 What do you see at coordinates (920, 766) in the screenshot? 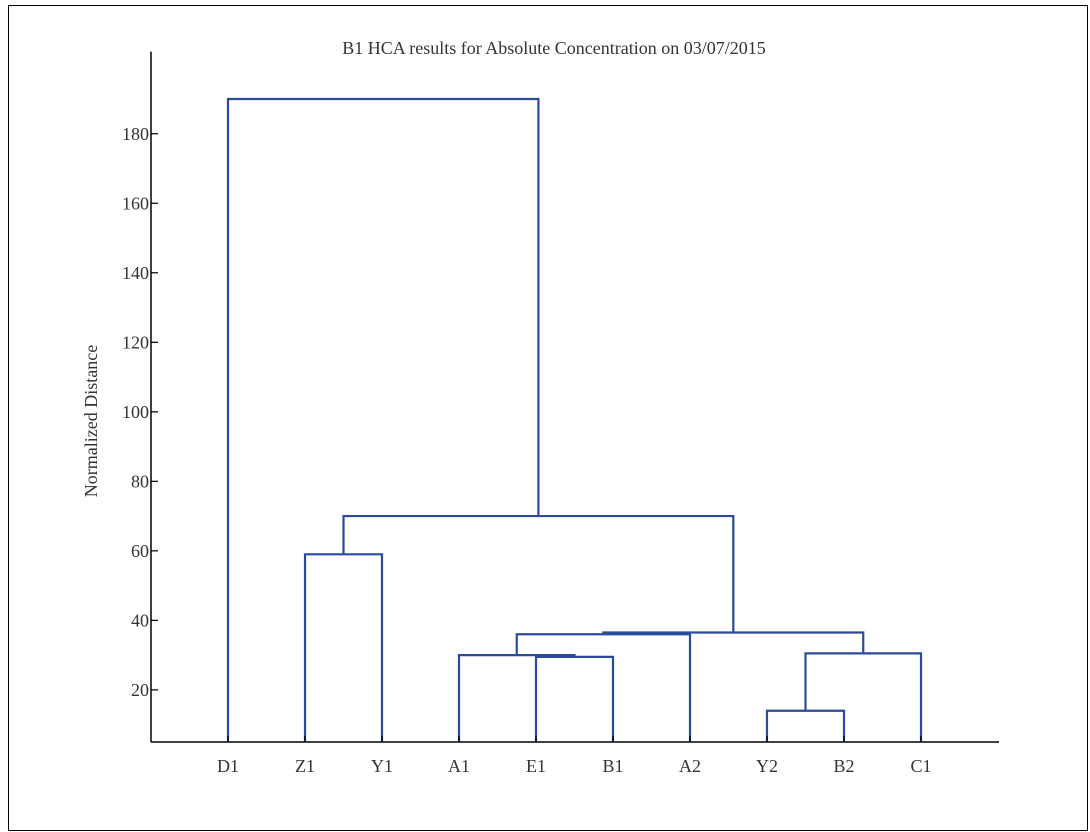
I see `leaf-label-c1: C1` at bounding box center [920, 766].